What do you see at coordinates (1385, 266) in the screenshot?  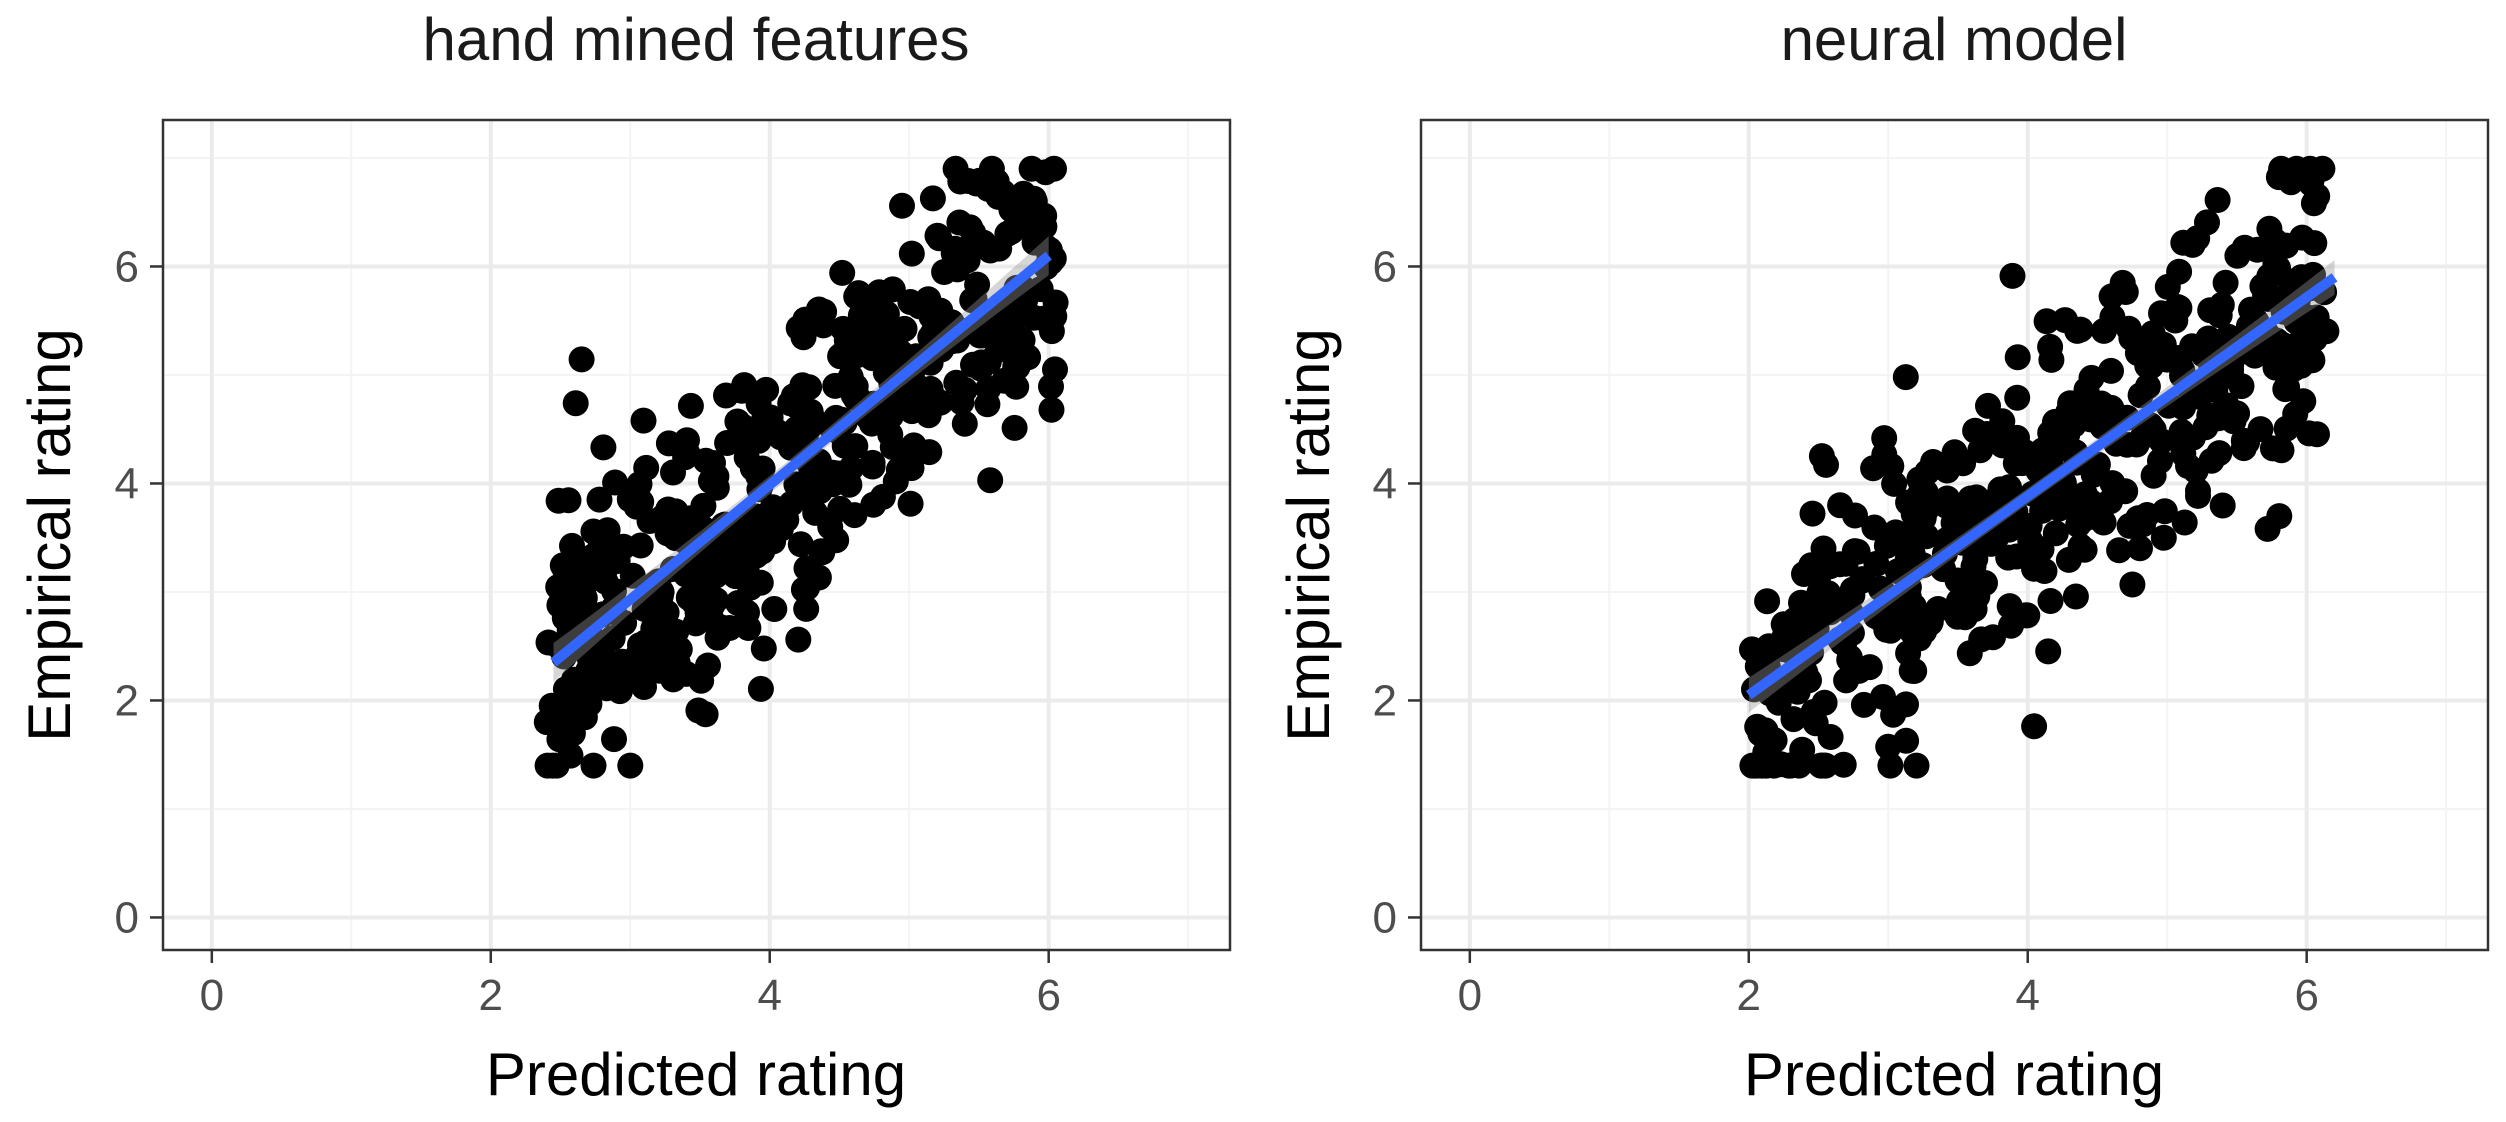 I see `y-tick-label: 6` at bounding box center [1385, 266].